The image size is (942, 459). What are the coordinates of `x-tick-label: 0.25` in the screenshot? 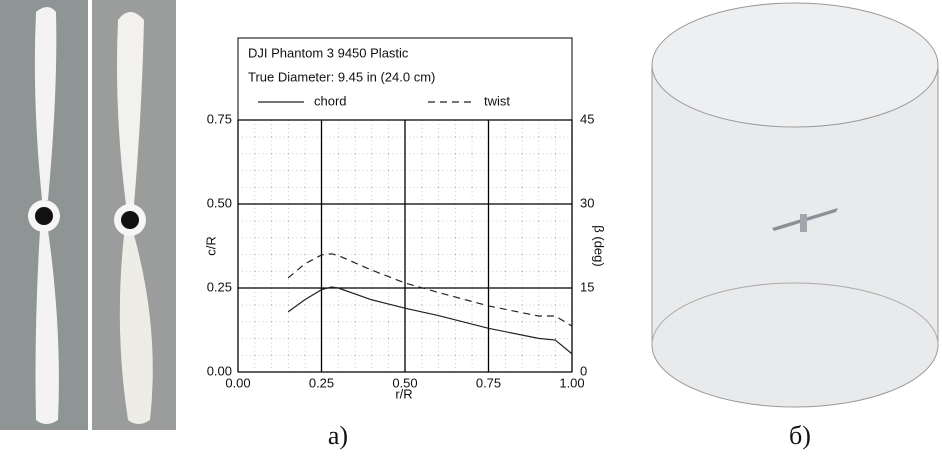 It's located at (321, 382).